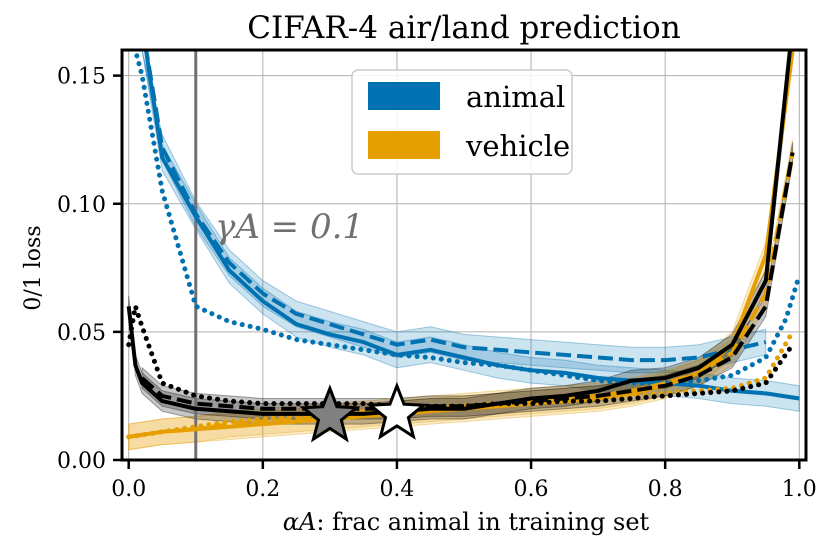  I want to click on gamma-annotation: γA = 0.1, so click(289, 227).